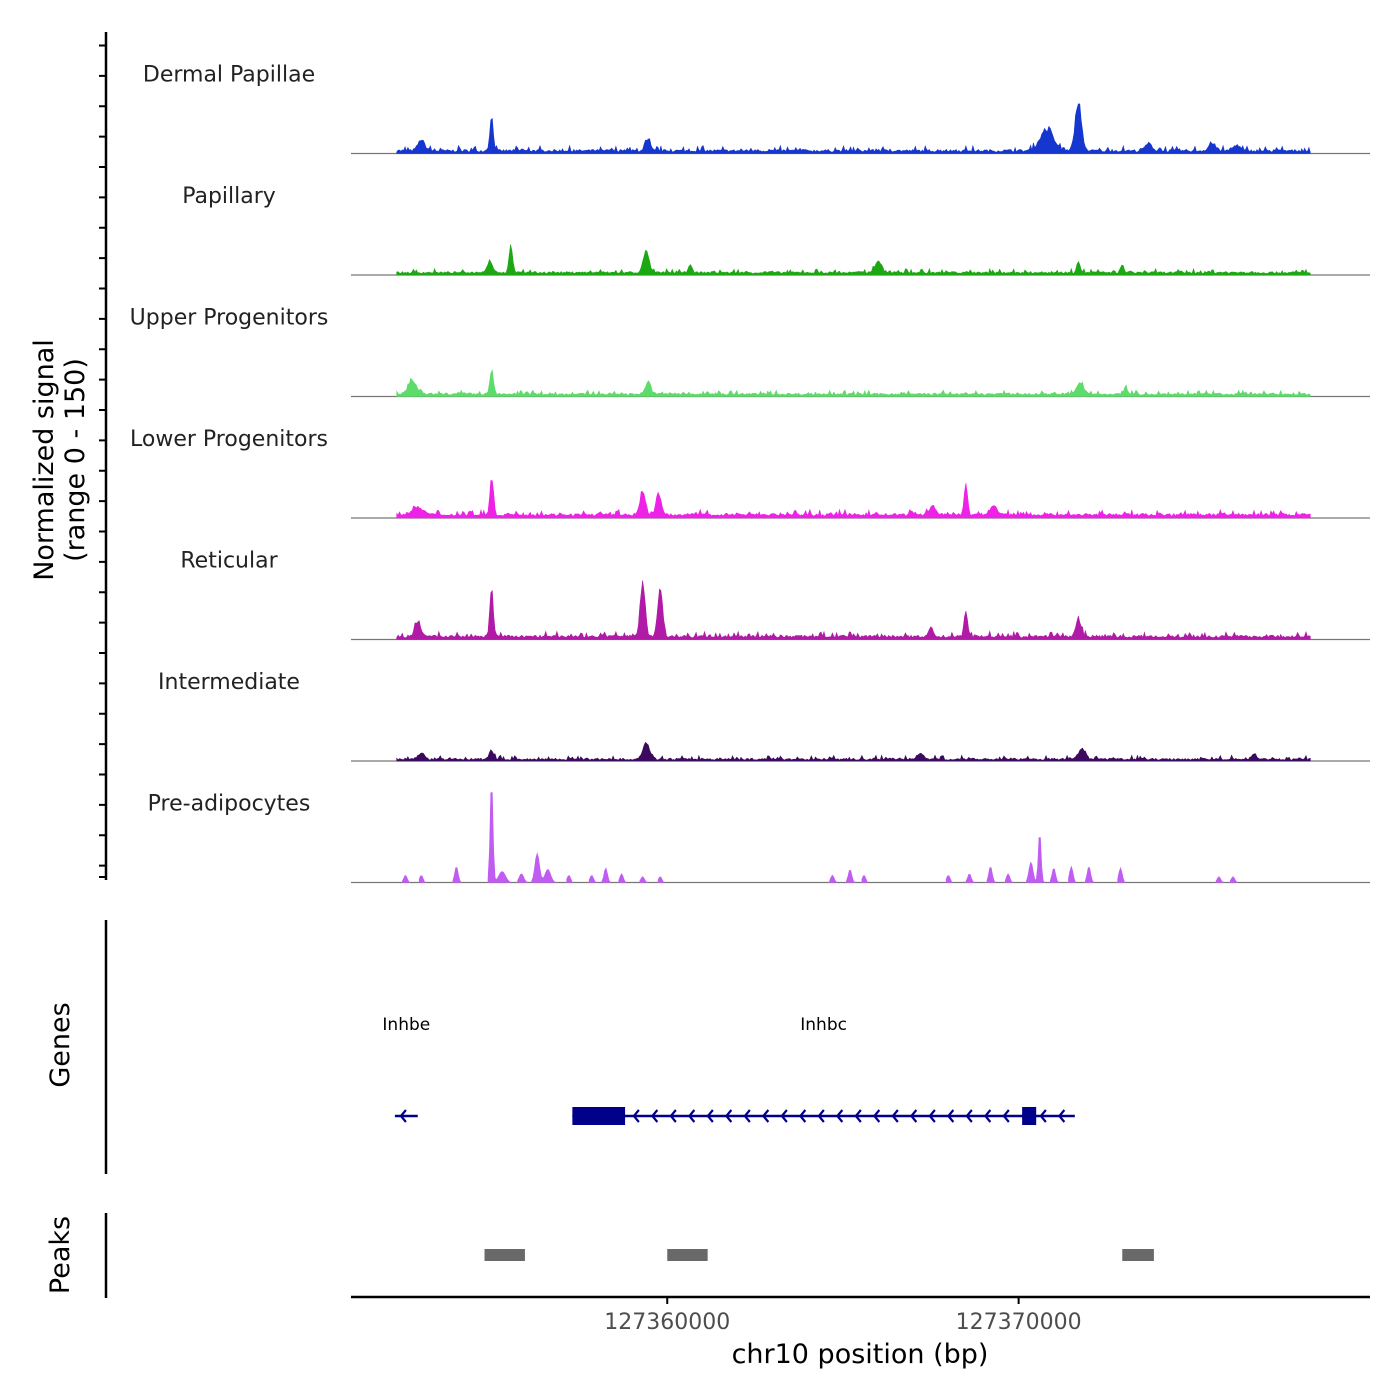 This screenshot has height=1400, width=1400. I want to click on x-axis-title: chr10 position (bp), so click(860, 1354).